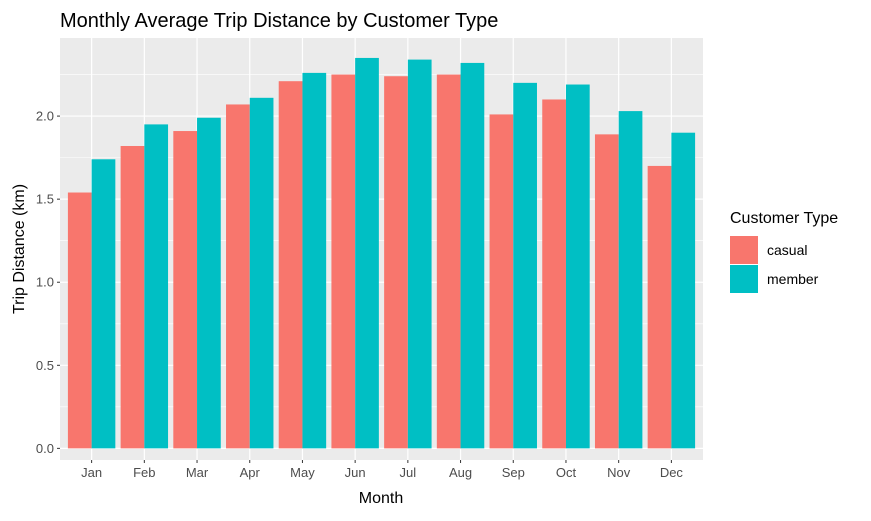  Describe the element at coordinates (566, 472) in the screenshot. I see `x-tick-label: Oct` at that location.